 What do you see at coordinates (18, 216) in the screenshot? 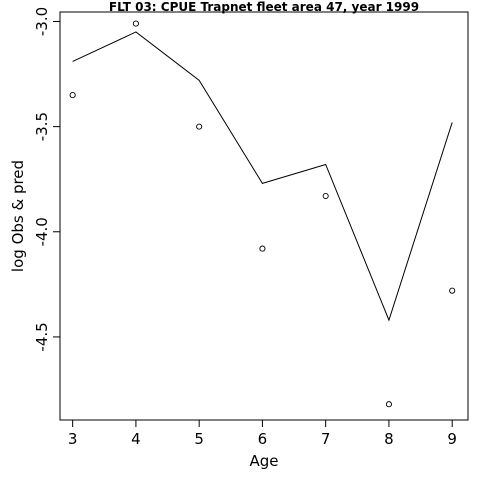
I see `y-axis-label: log Obs & pred` at bounding box center [18, 216].